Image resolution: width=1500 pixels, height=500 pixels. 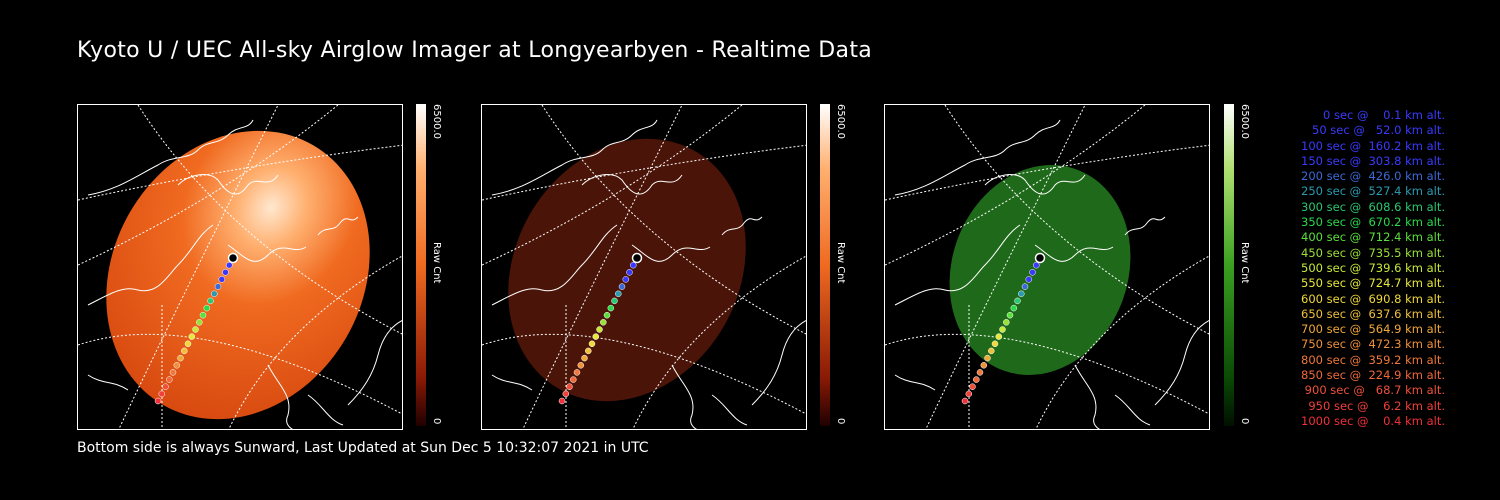 I want to click on legend-entry: 950 sec @ 6.2 km alt., so click(x=1374, y=405).